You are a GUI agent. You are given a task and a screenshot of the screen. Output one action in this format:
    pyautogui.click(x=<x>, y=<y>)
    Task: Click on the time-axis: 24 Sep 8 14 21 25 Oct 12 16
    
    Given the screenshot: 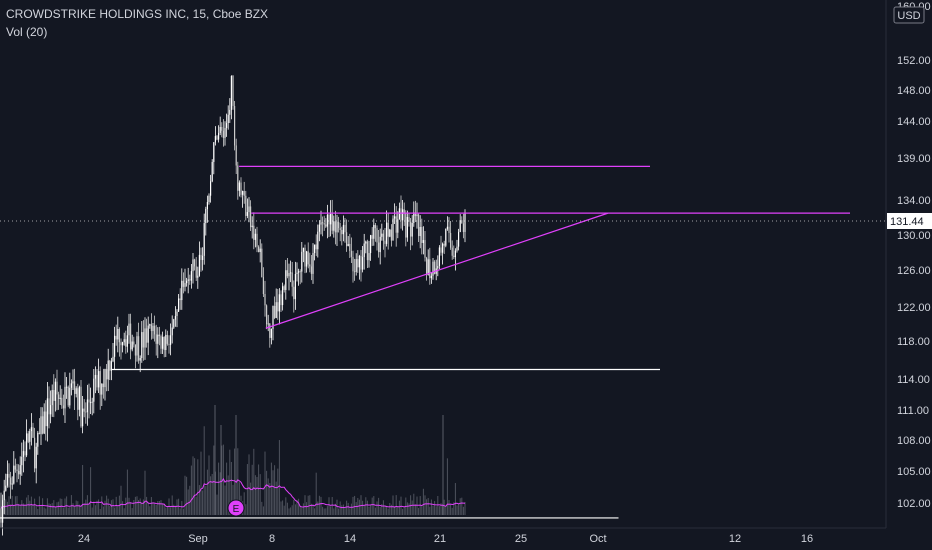 What is the action you would take?
    pyautogui.click(x=443, y=536)
    